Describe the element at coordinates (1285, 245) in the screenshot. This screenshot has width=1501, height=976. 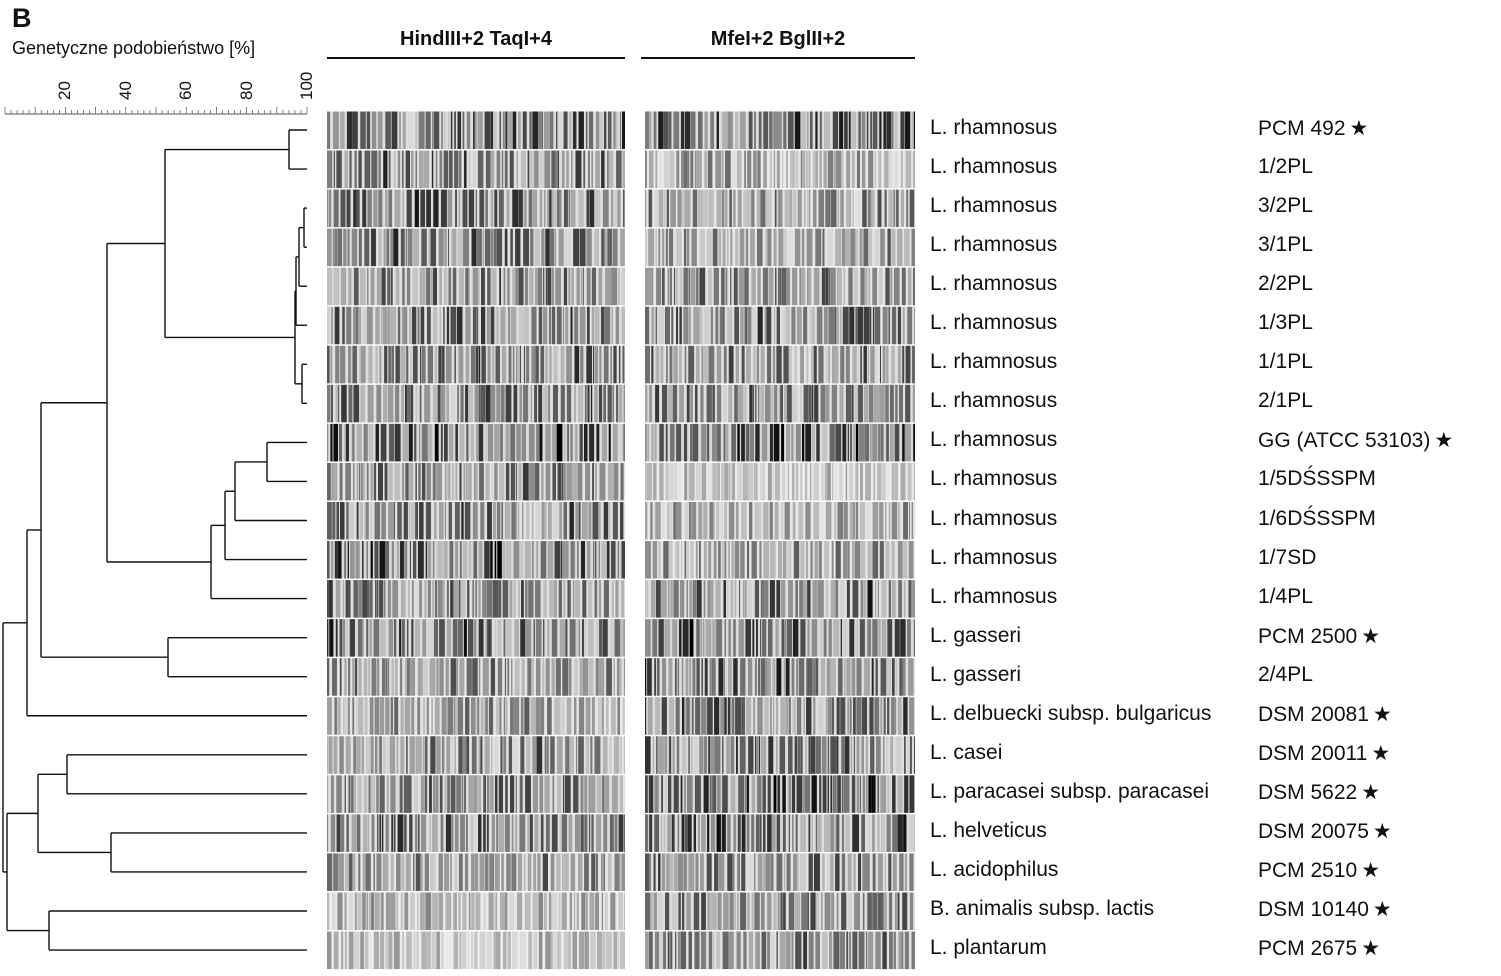
I see `strain-label: 3/1PL` at that location.